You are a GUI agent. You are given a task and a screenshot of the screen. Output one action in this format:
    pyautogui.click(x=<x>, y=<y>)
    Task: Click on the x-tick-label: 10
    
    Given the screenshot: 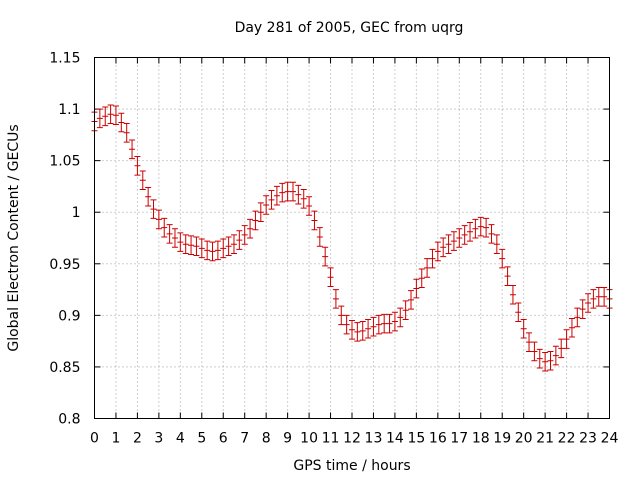 What is the action you would take?
    pyautogui.click(x=309, y=439)
    